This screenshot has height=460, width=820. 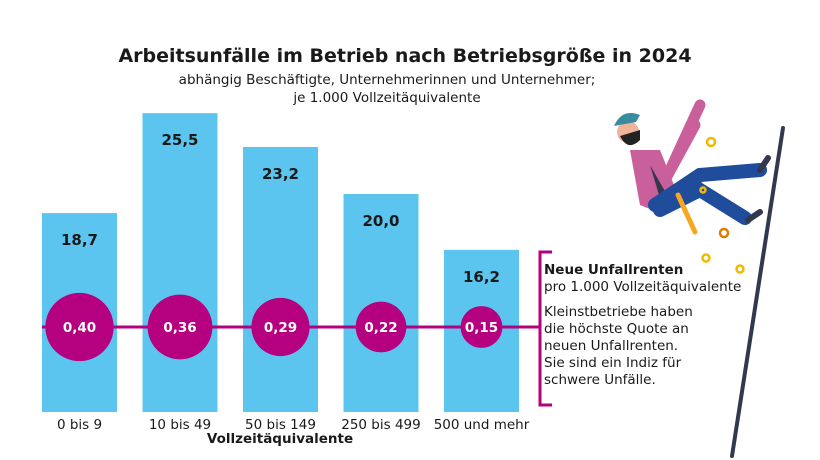 What do you see at coordinates (482, 425) in the screenshot?
I see `x-tick-label: 500 und mehr` at bounding box center [482, 425].